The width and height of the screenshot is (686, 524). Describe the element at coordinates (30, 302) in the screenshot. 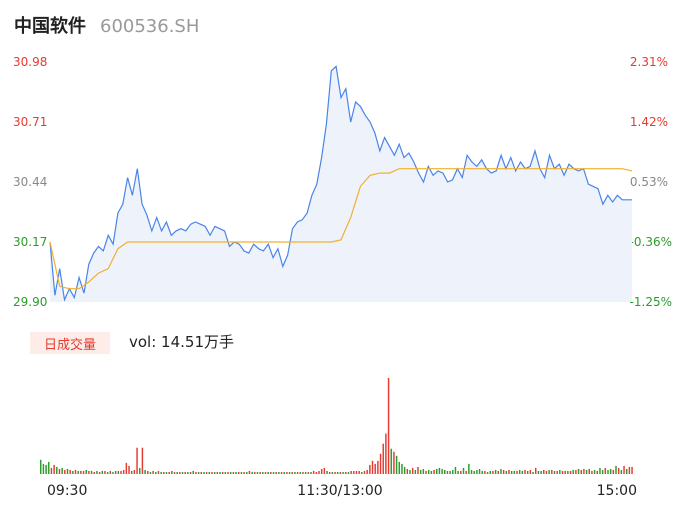

I see `price-tick-label: 29.90` at that location.